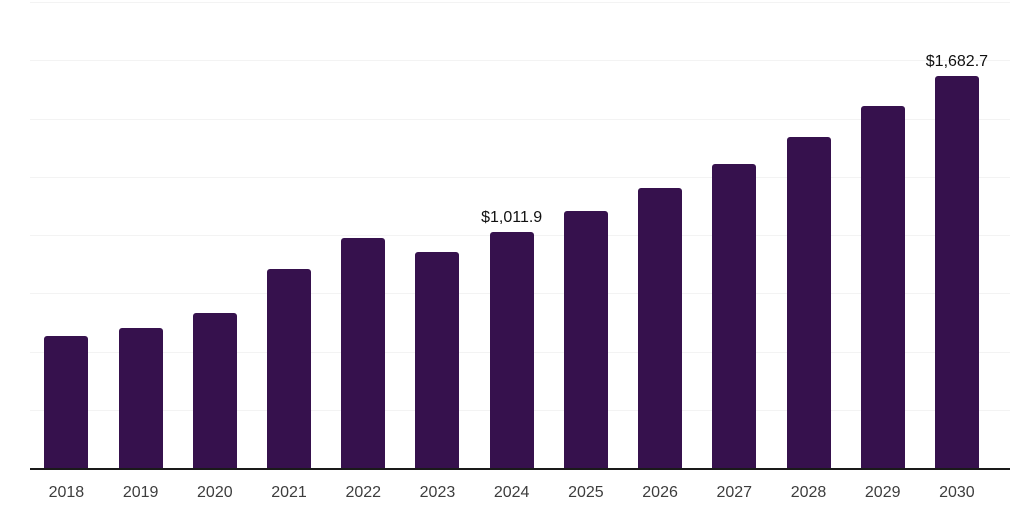  What do you see at coordinates (520, 469) in the screenshot?
I see `x-axis-line` at bounding box center [520, 469].